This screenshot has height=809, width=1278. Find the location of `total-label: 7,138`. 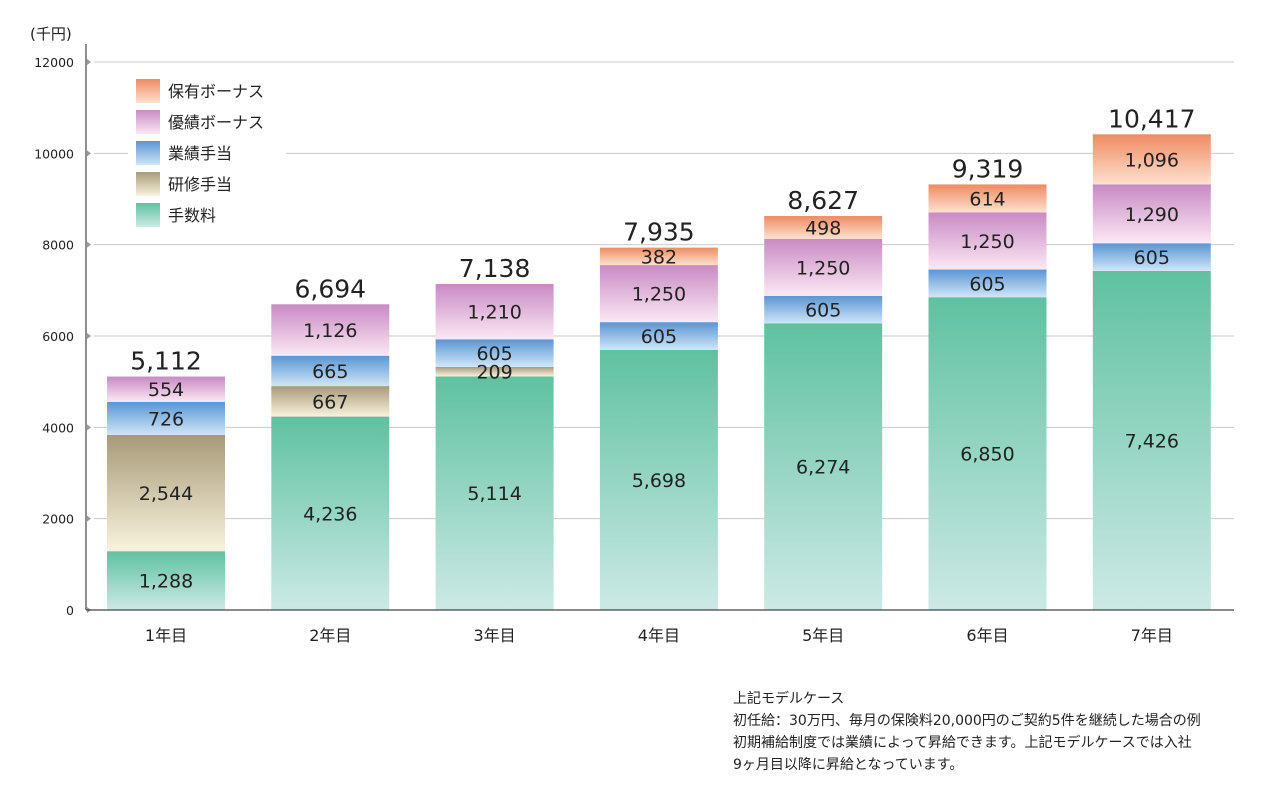

total-label: 7,138 is located at coordinates (495, 268).